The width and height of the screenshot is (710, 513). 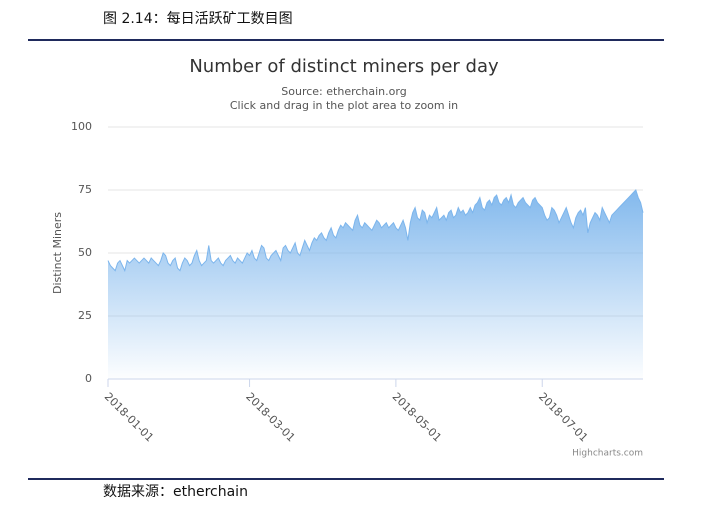 I want to click on source-note: 数据来源：etherchain, so click(x=175, y=492).